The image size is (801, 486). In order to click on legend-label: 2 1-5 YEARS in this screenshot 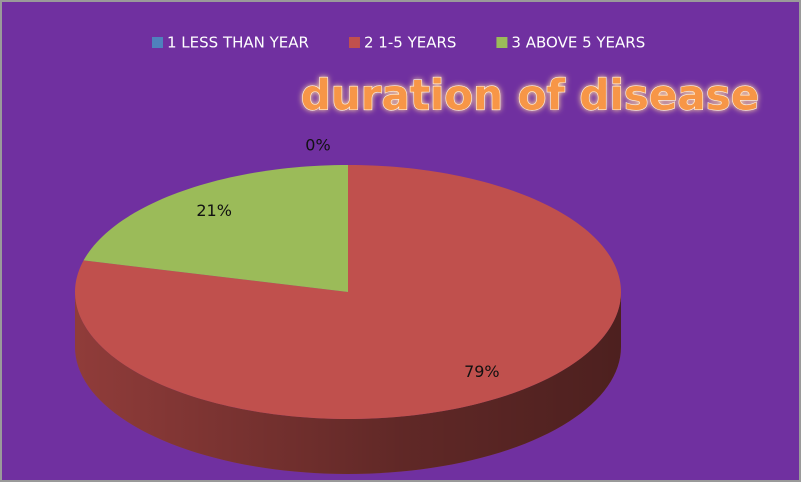, I will do `click(410, 43)`.